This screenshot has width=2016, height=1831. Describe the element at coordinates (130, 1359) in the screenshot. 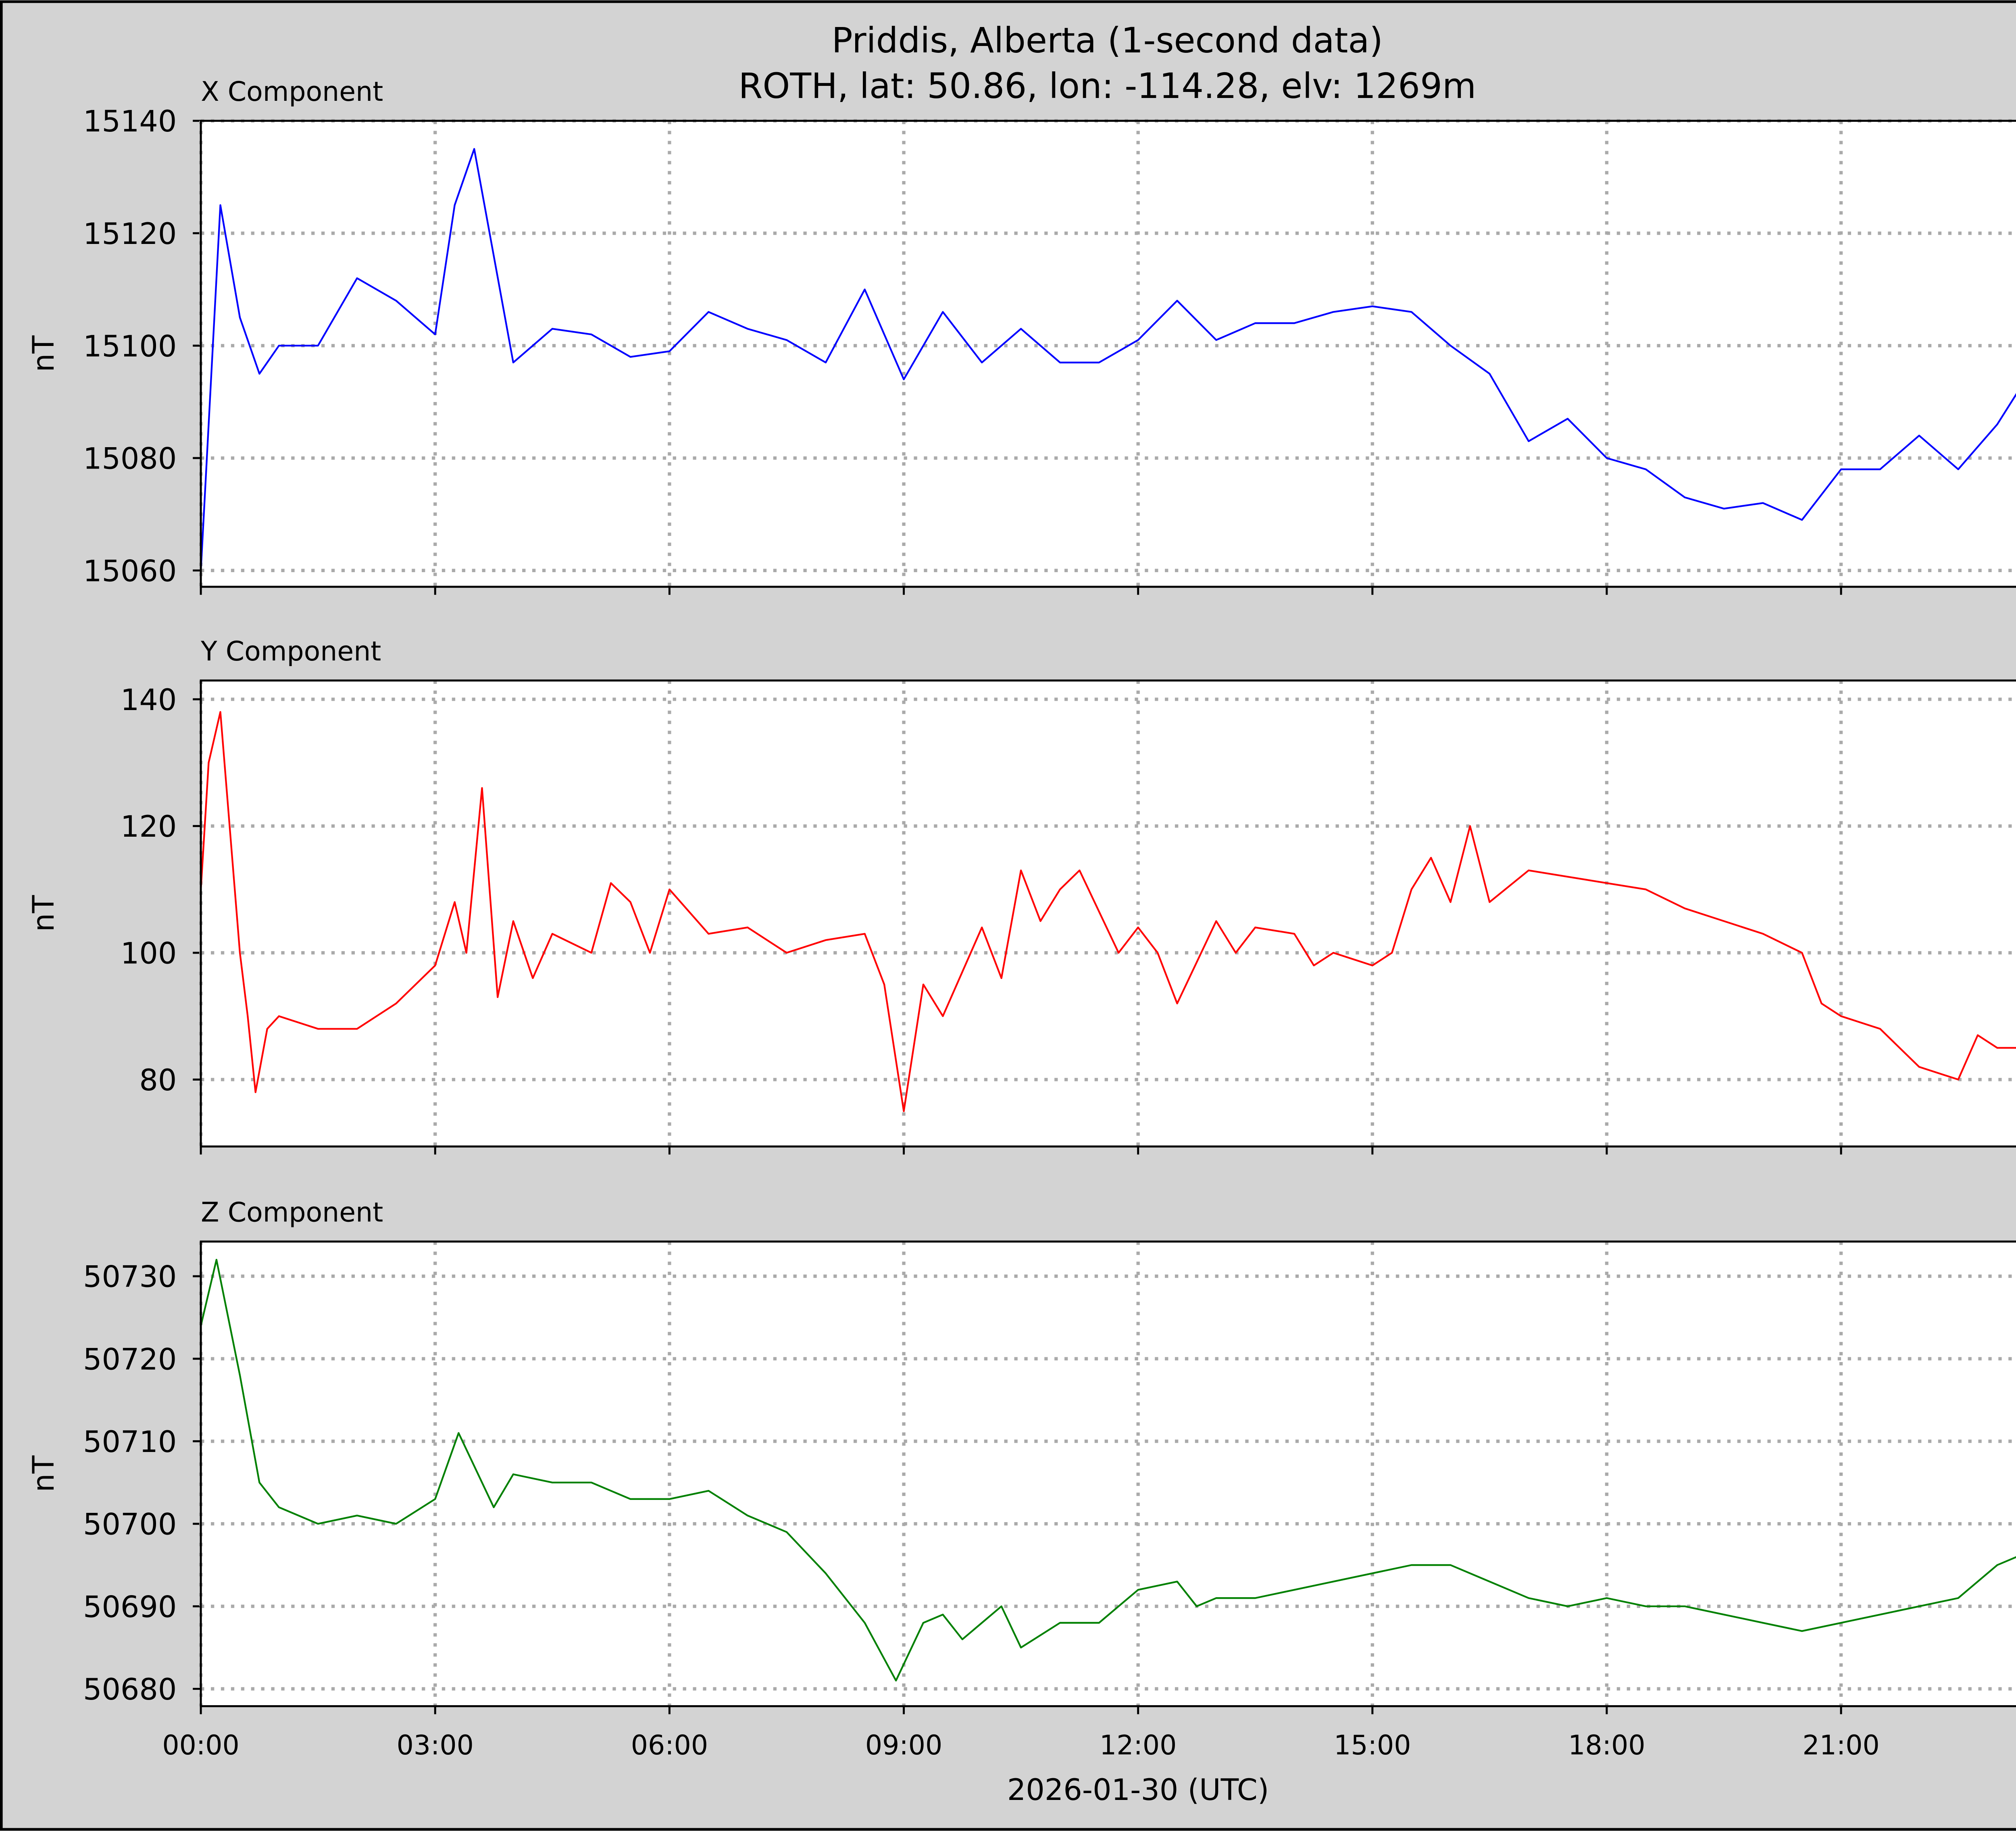

I see `y-tick-label: 50720` at that location.